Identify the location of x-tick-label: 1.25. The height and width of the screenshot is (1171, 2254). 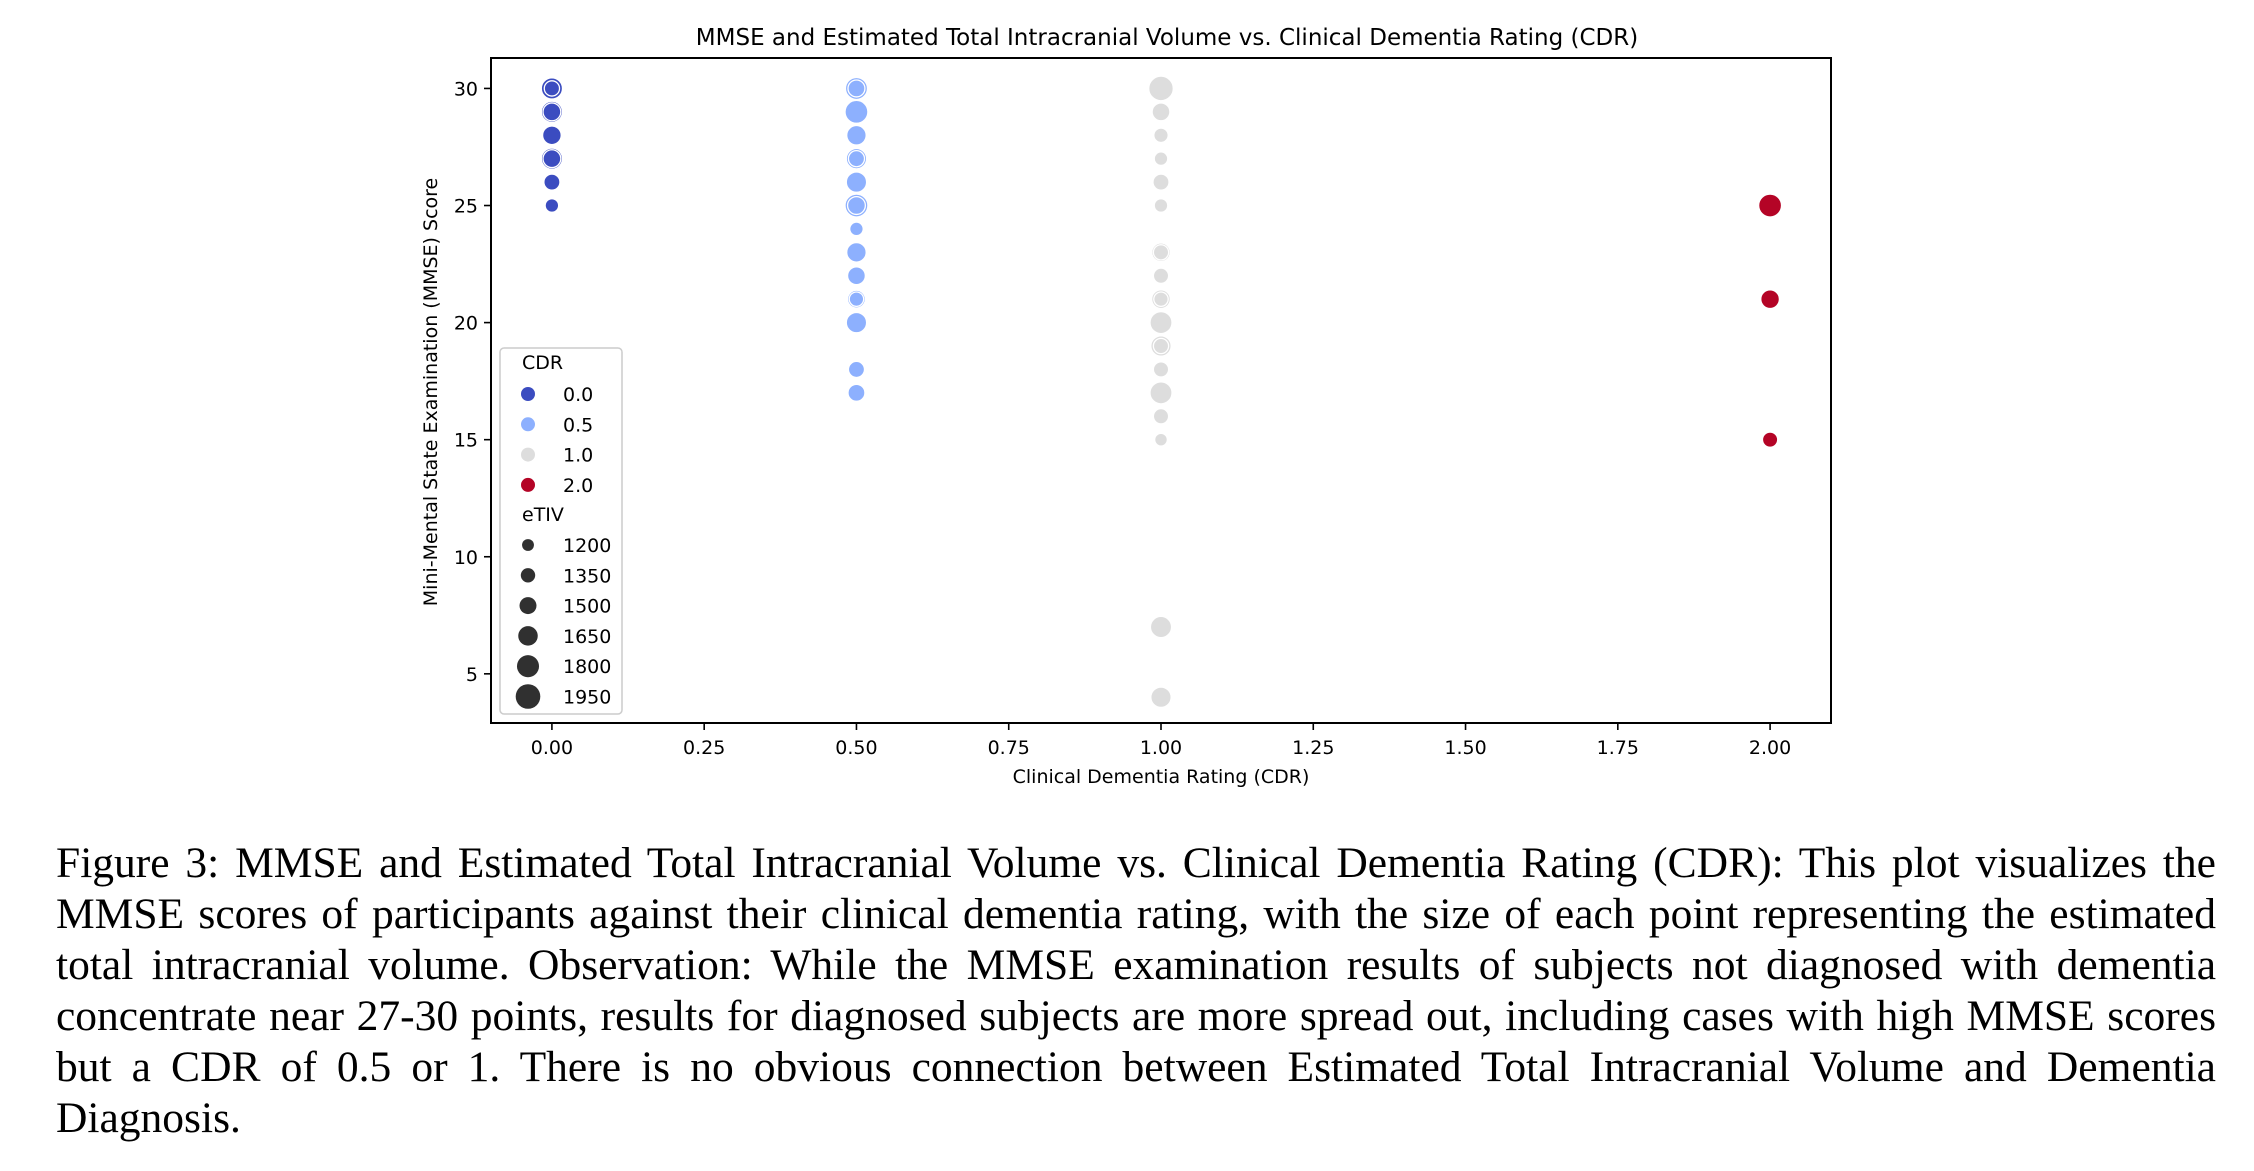
(1313, 748).